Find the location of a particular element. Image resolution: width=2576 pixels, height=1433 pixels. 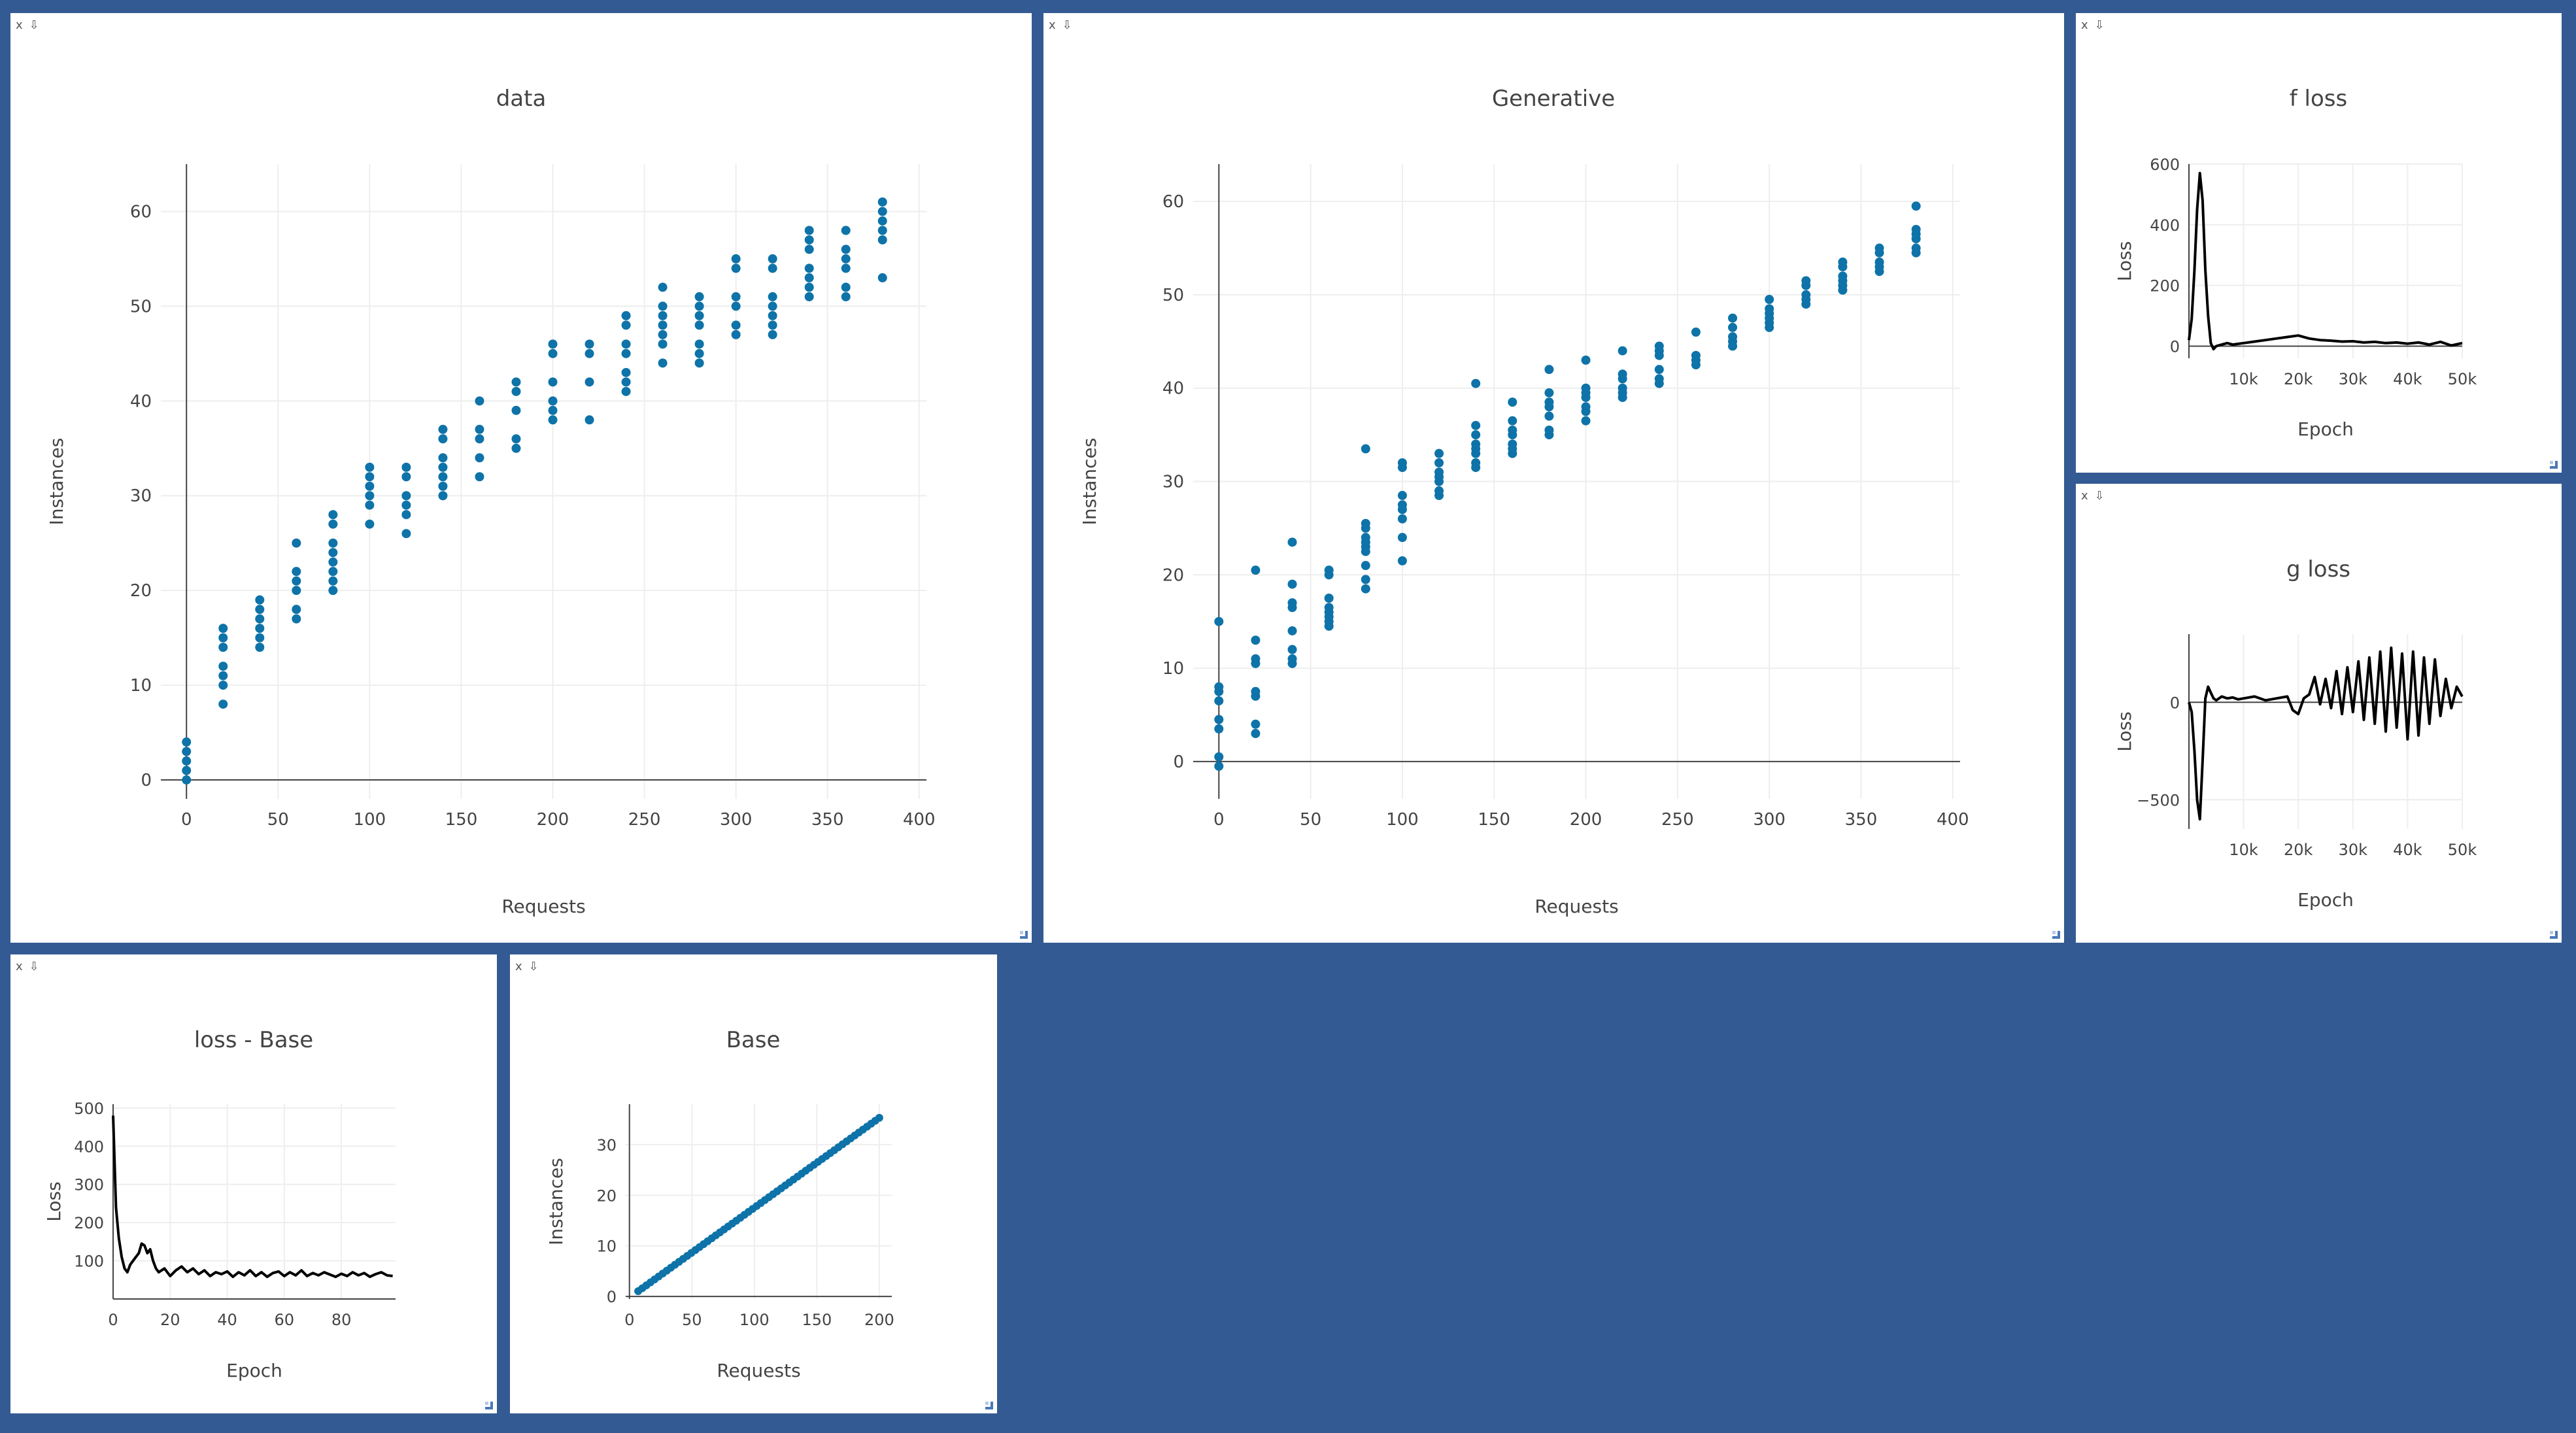

y-tick-label: 50 is located at coordinates (1173, 295).